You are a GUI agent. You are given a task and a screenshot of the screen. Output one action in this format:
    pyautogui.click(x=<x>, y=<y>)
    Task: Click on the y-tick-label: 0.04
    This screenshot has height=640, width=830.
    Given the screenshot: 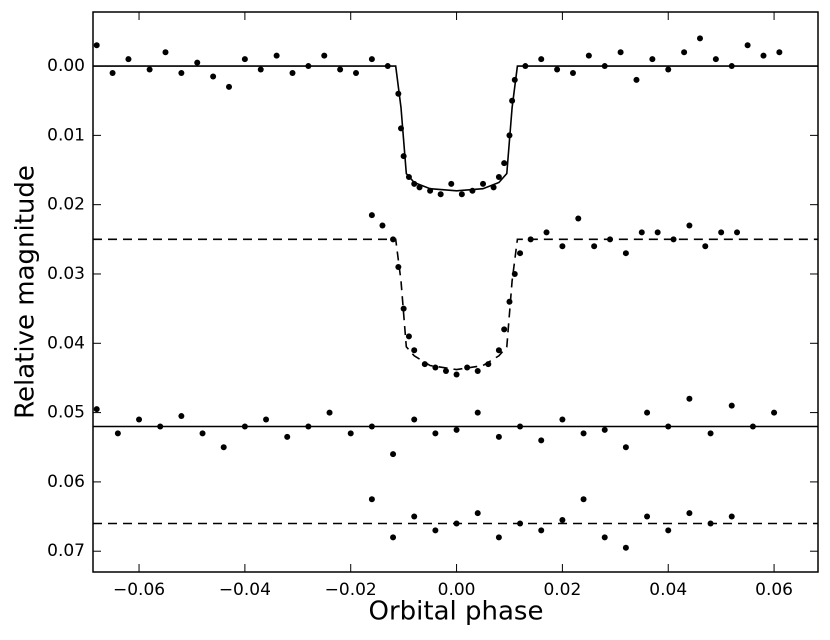 What is the action you would take?
    pyautogui.click(x=66, y=343)
    